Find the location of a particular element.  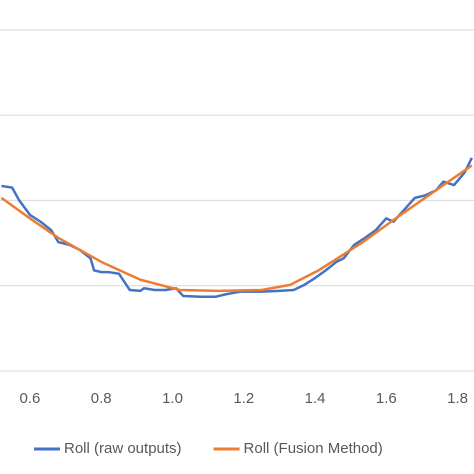

x-tick-label: 1.4 is located at coordinates (315, 398).